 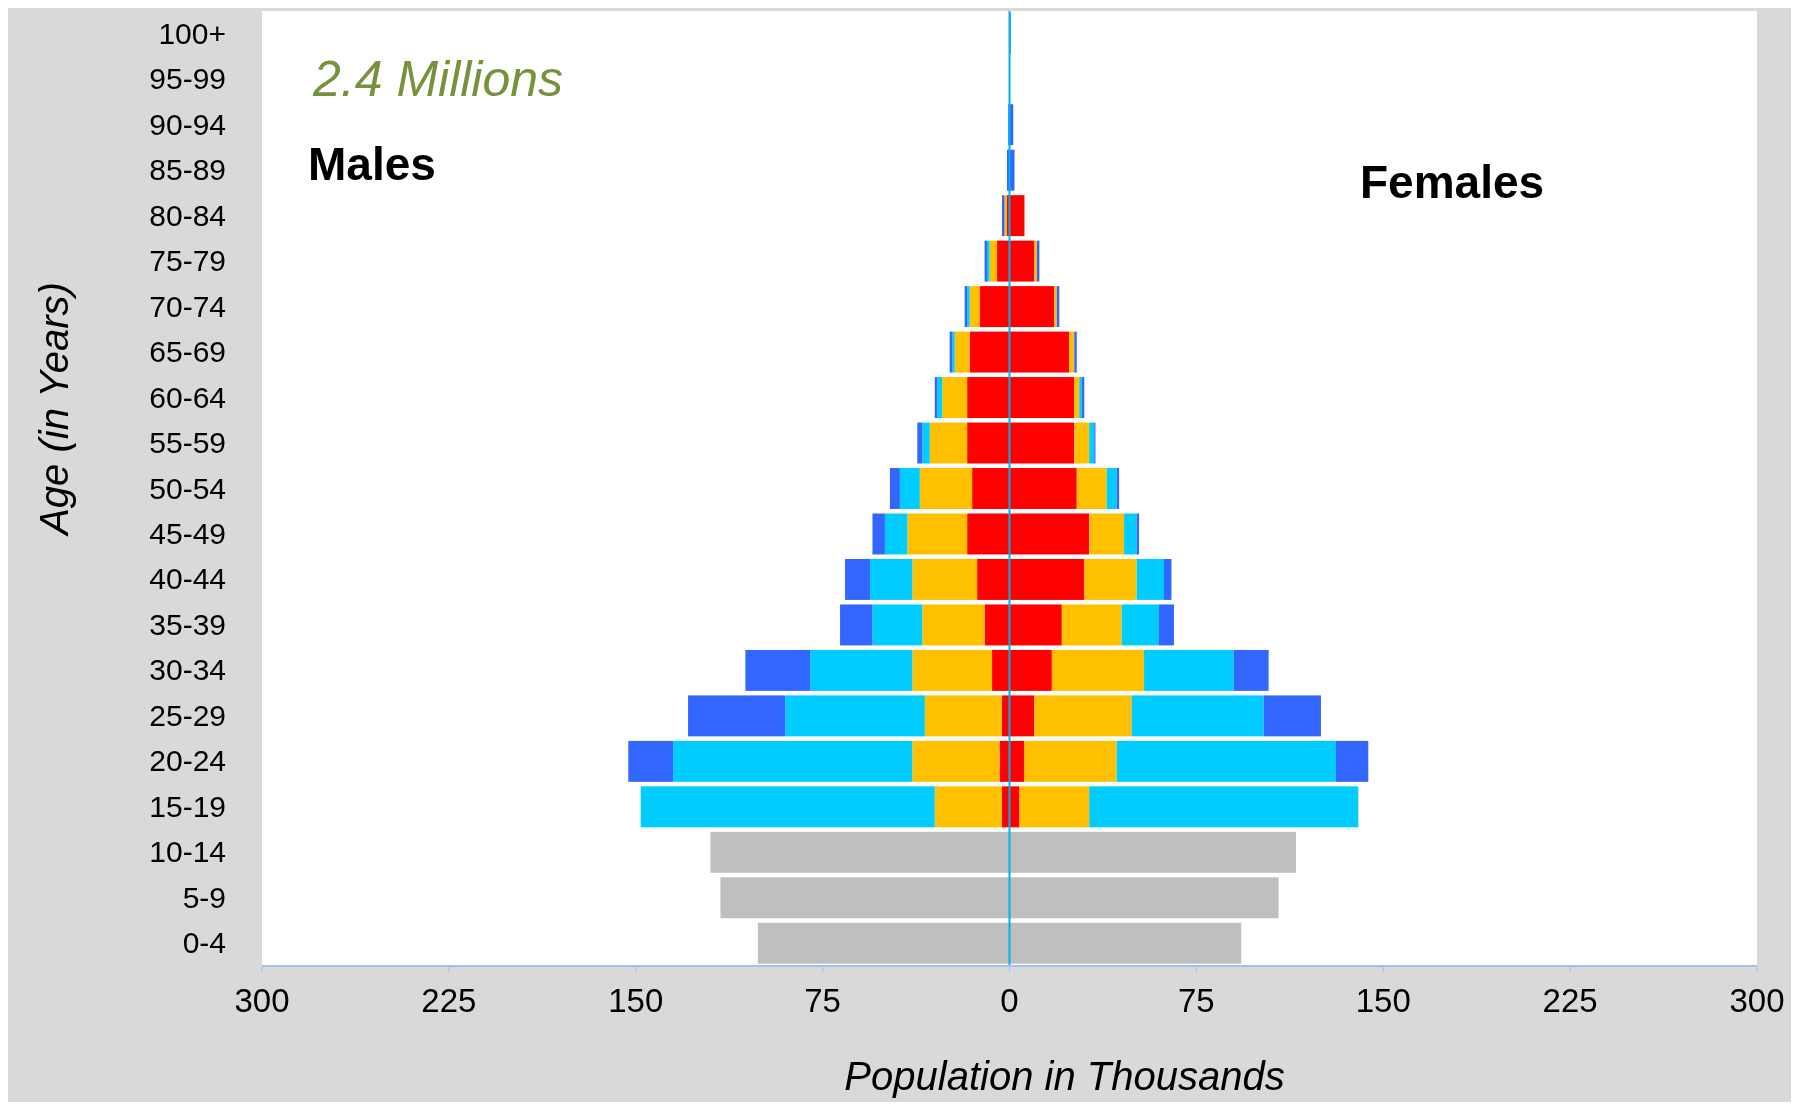 I want to click on y-tick-label: 45-49, so click(x=187, y=533).